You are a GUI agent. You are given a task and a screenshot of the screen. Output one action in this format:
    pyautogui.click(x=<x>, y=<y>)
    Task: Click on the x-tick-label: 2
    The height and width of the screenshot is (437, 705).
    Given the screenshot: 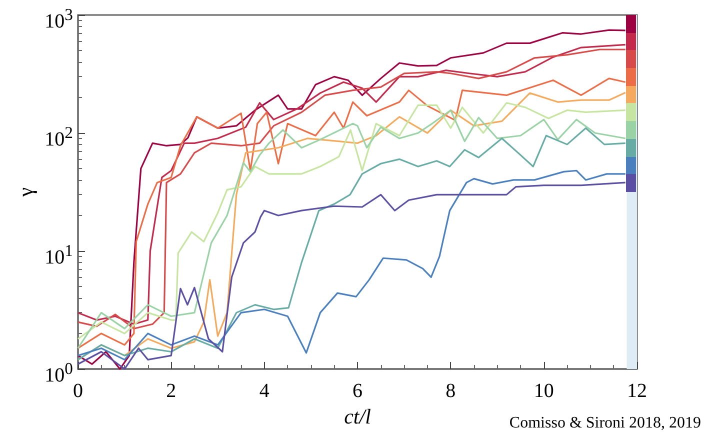 What is the action you would take?
    pyautogui.click(x=171, y=391)
    